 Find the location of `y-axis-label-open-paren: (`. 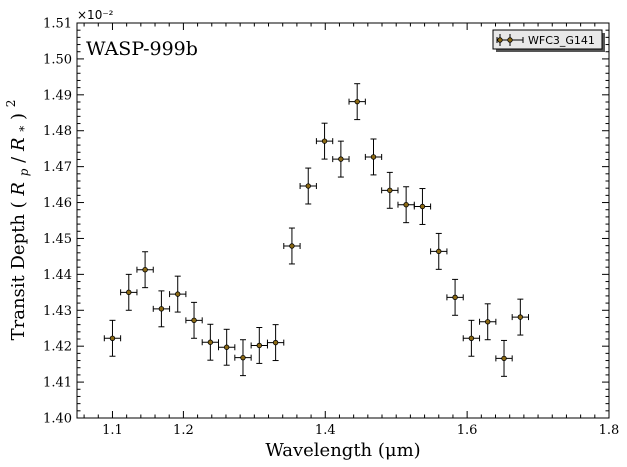

y-axis-label-open-paren: ( is located at coordinates (18, 204).